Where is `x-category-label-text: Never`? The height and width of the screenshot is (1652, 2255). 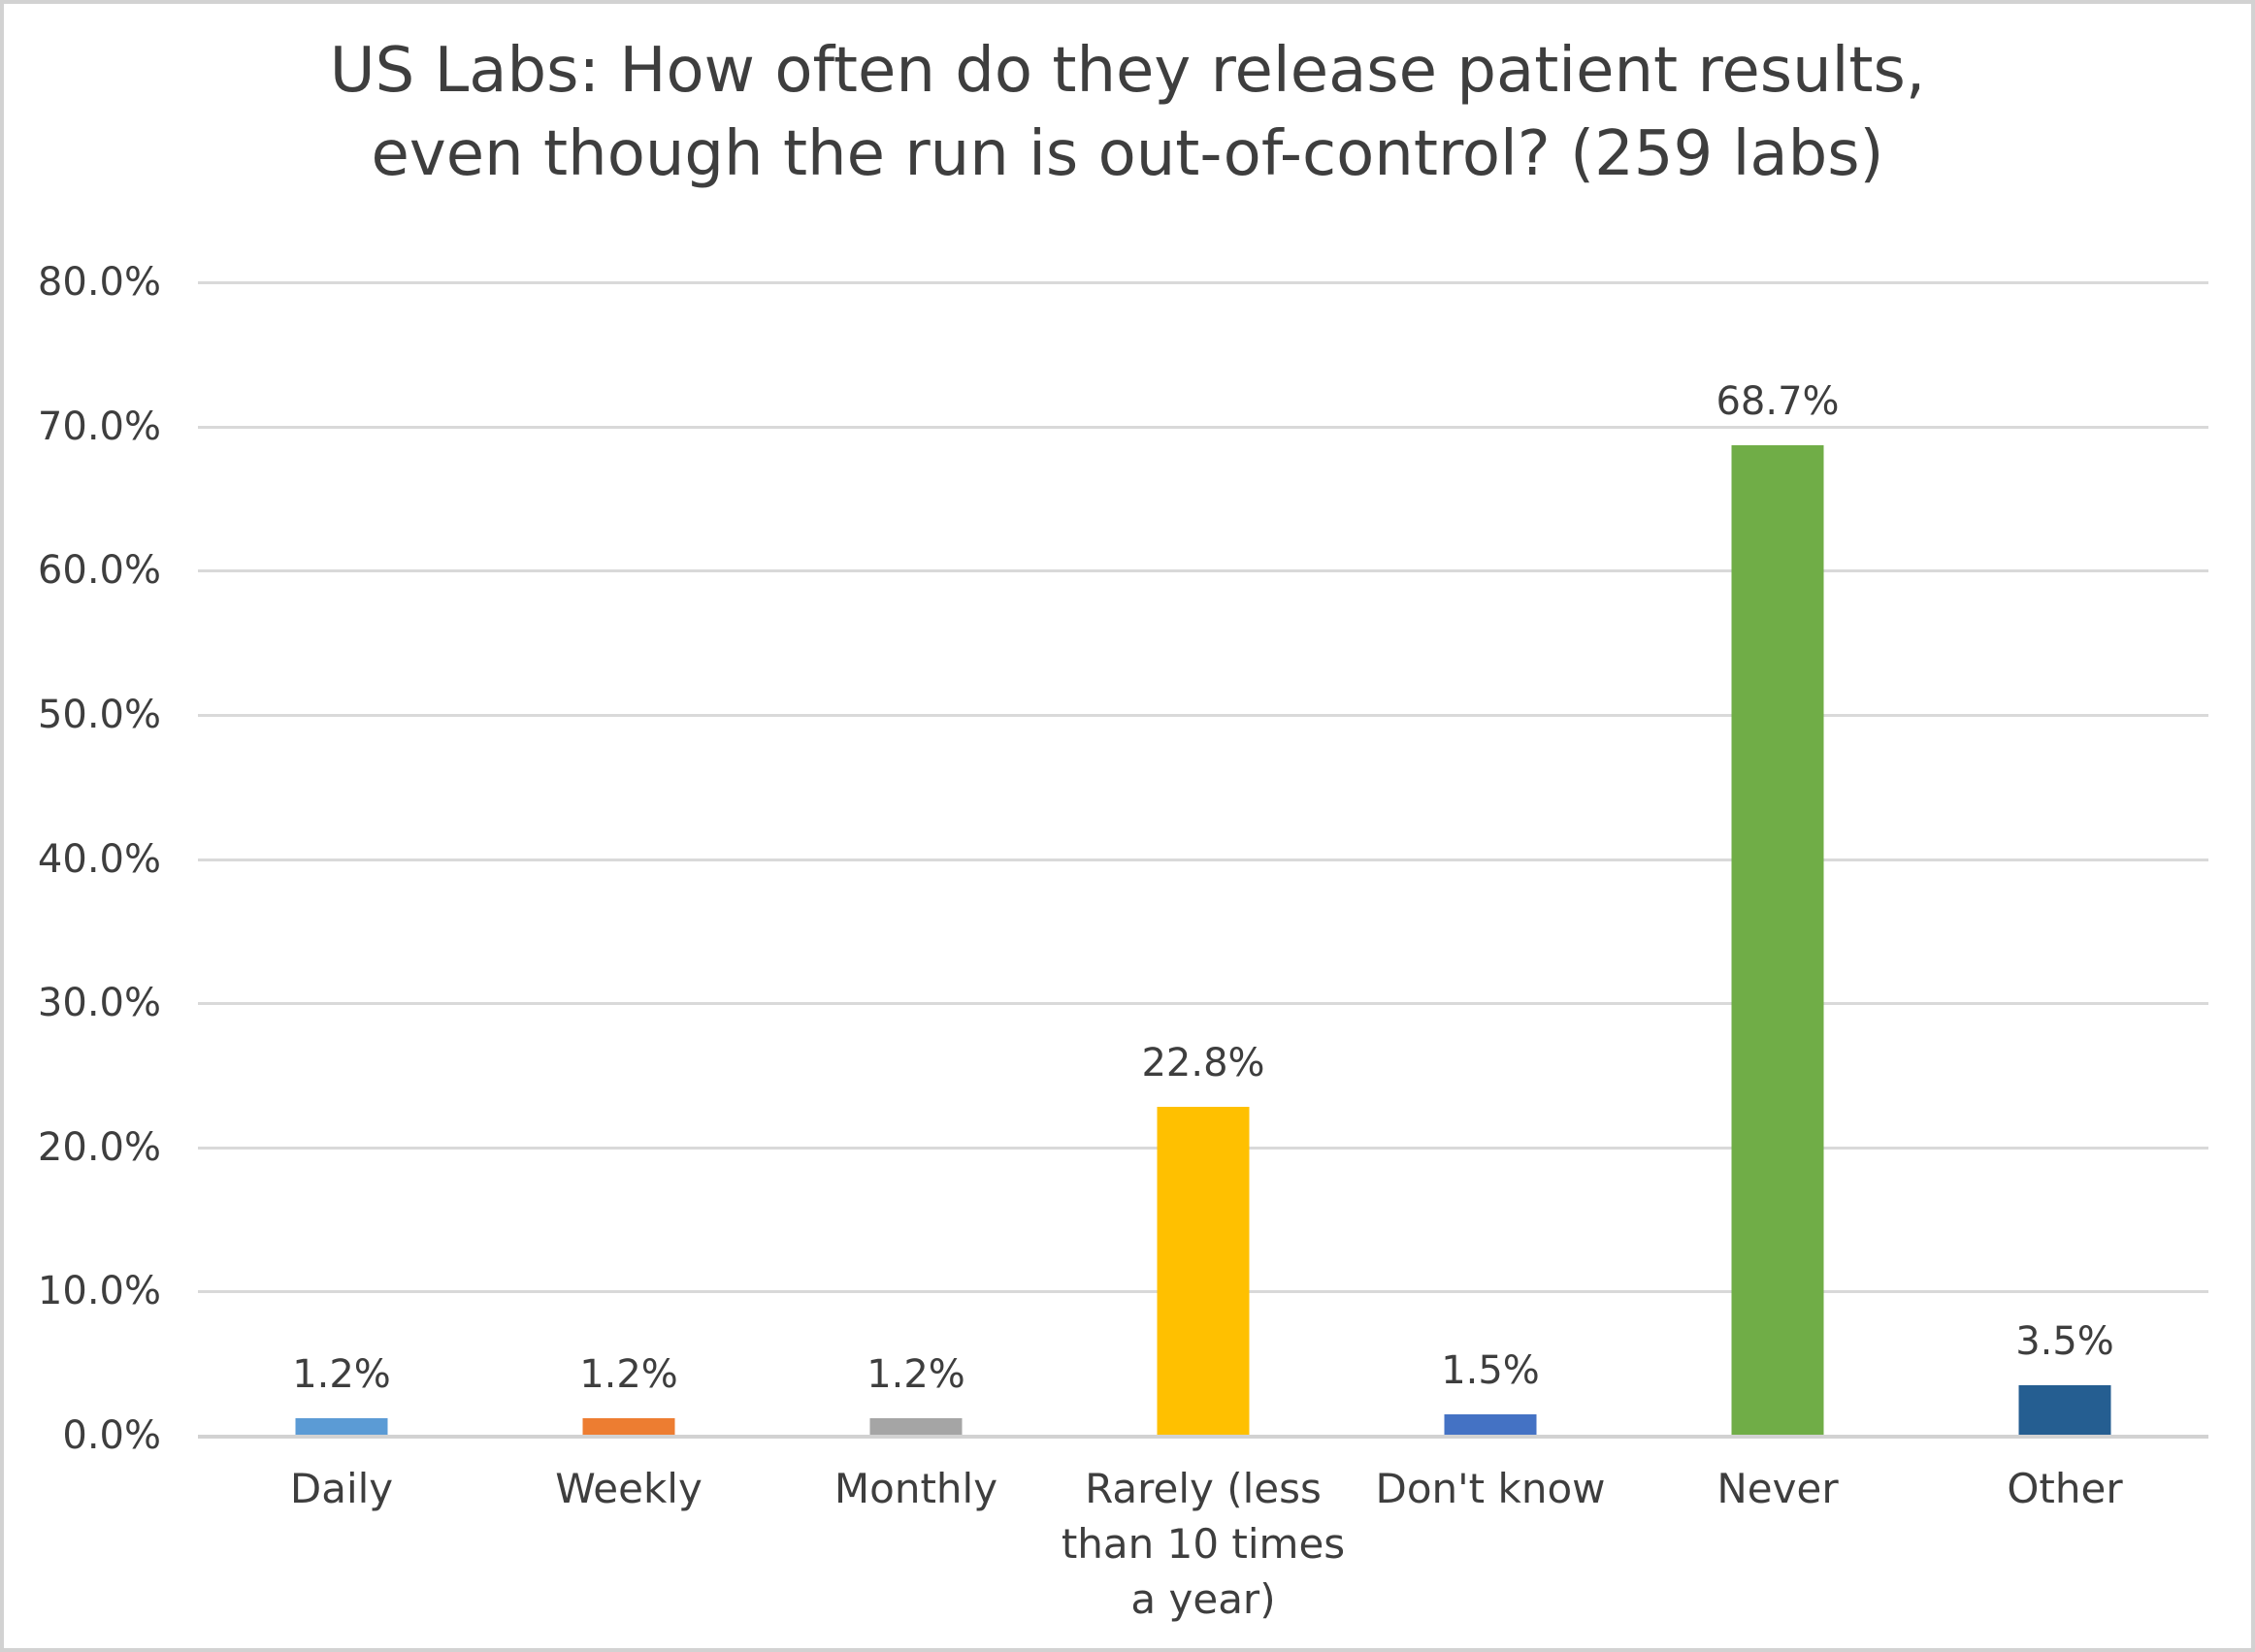
x-category-label-text: Never is located at coordinates (1777, 1488).